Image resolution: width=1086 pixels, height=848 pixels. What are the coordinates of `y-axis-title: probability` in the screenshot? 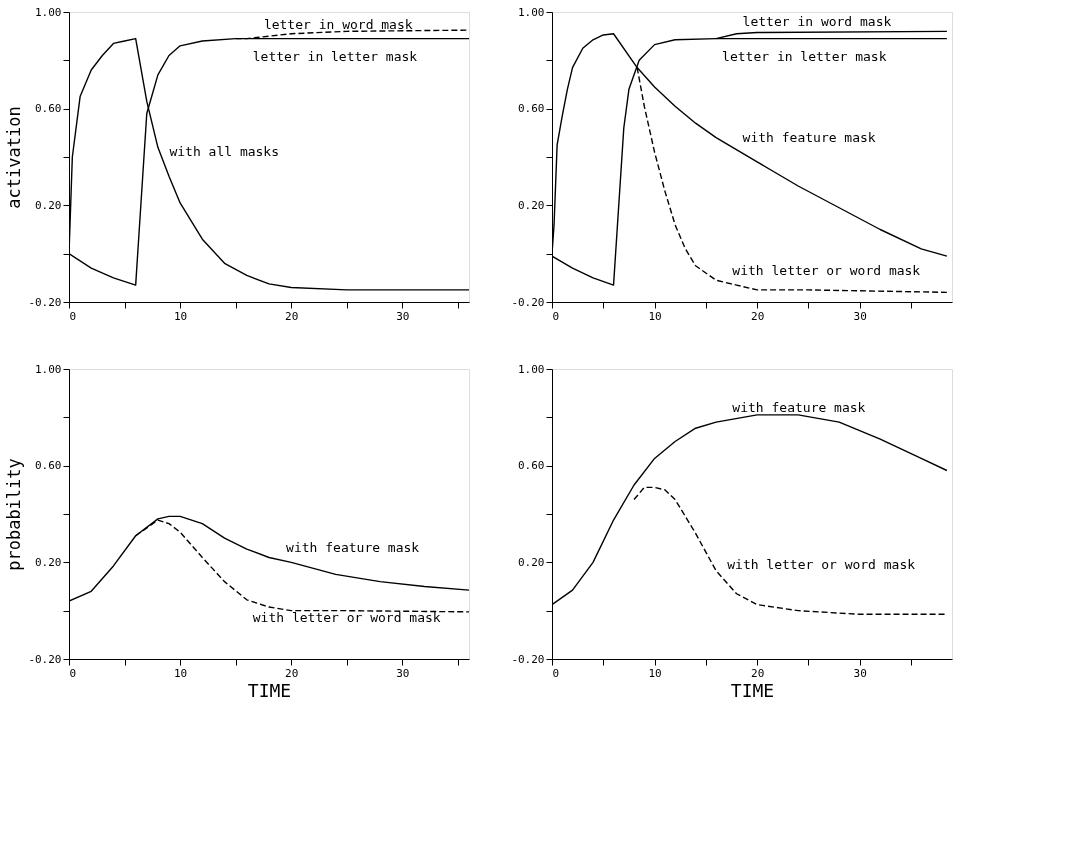 It's located at (14, 514).